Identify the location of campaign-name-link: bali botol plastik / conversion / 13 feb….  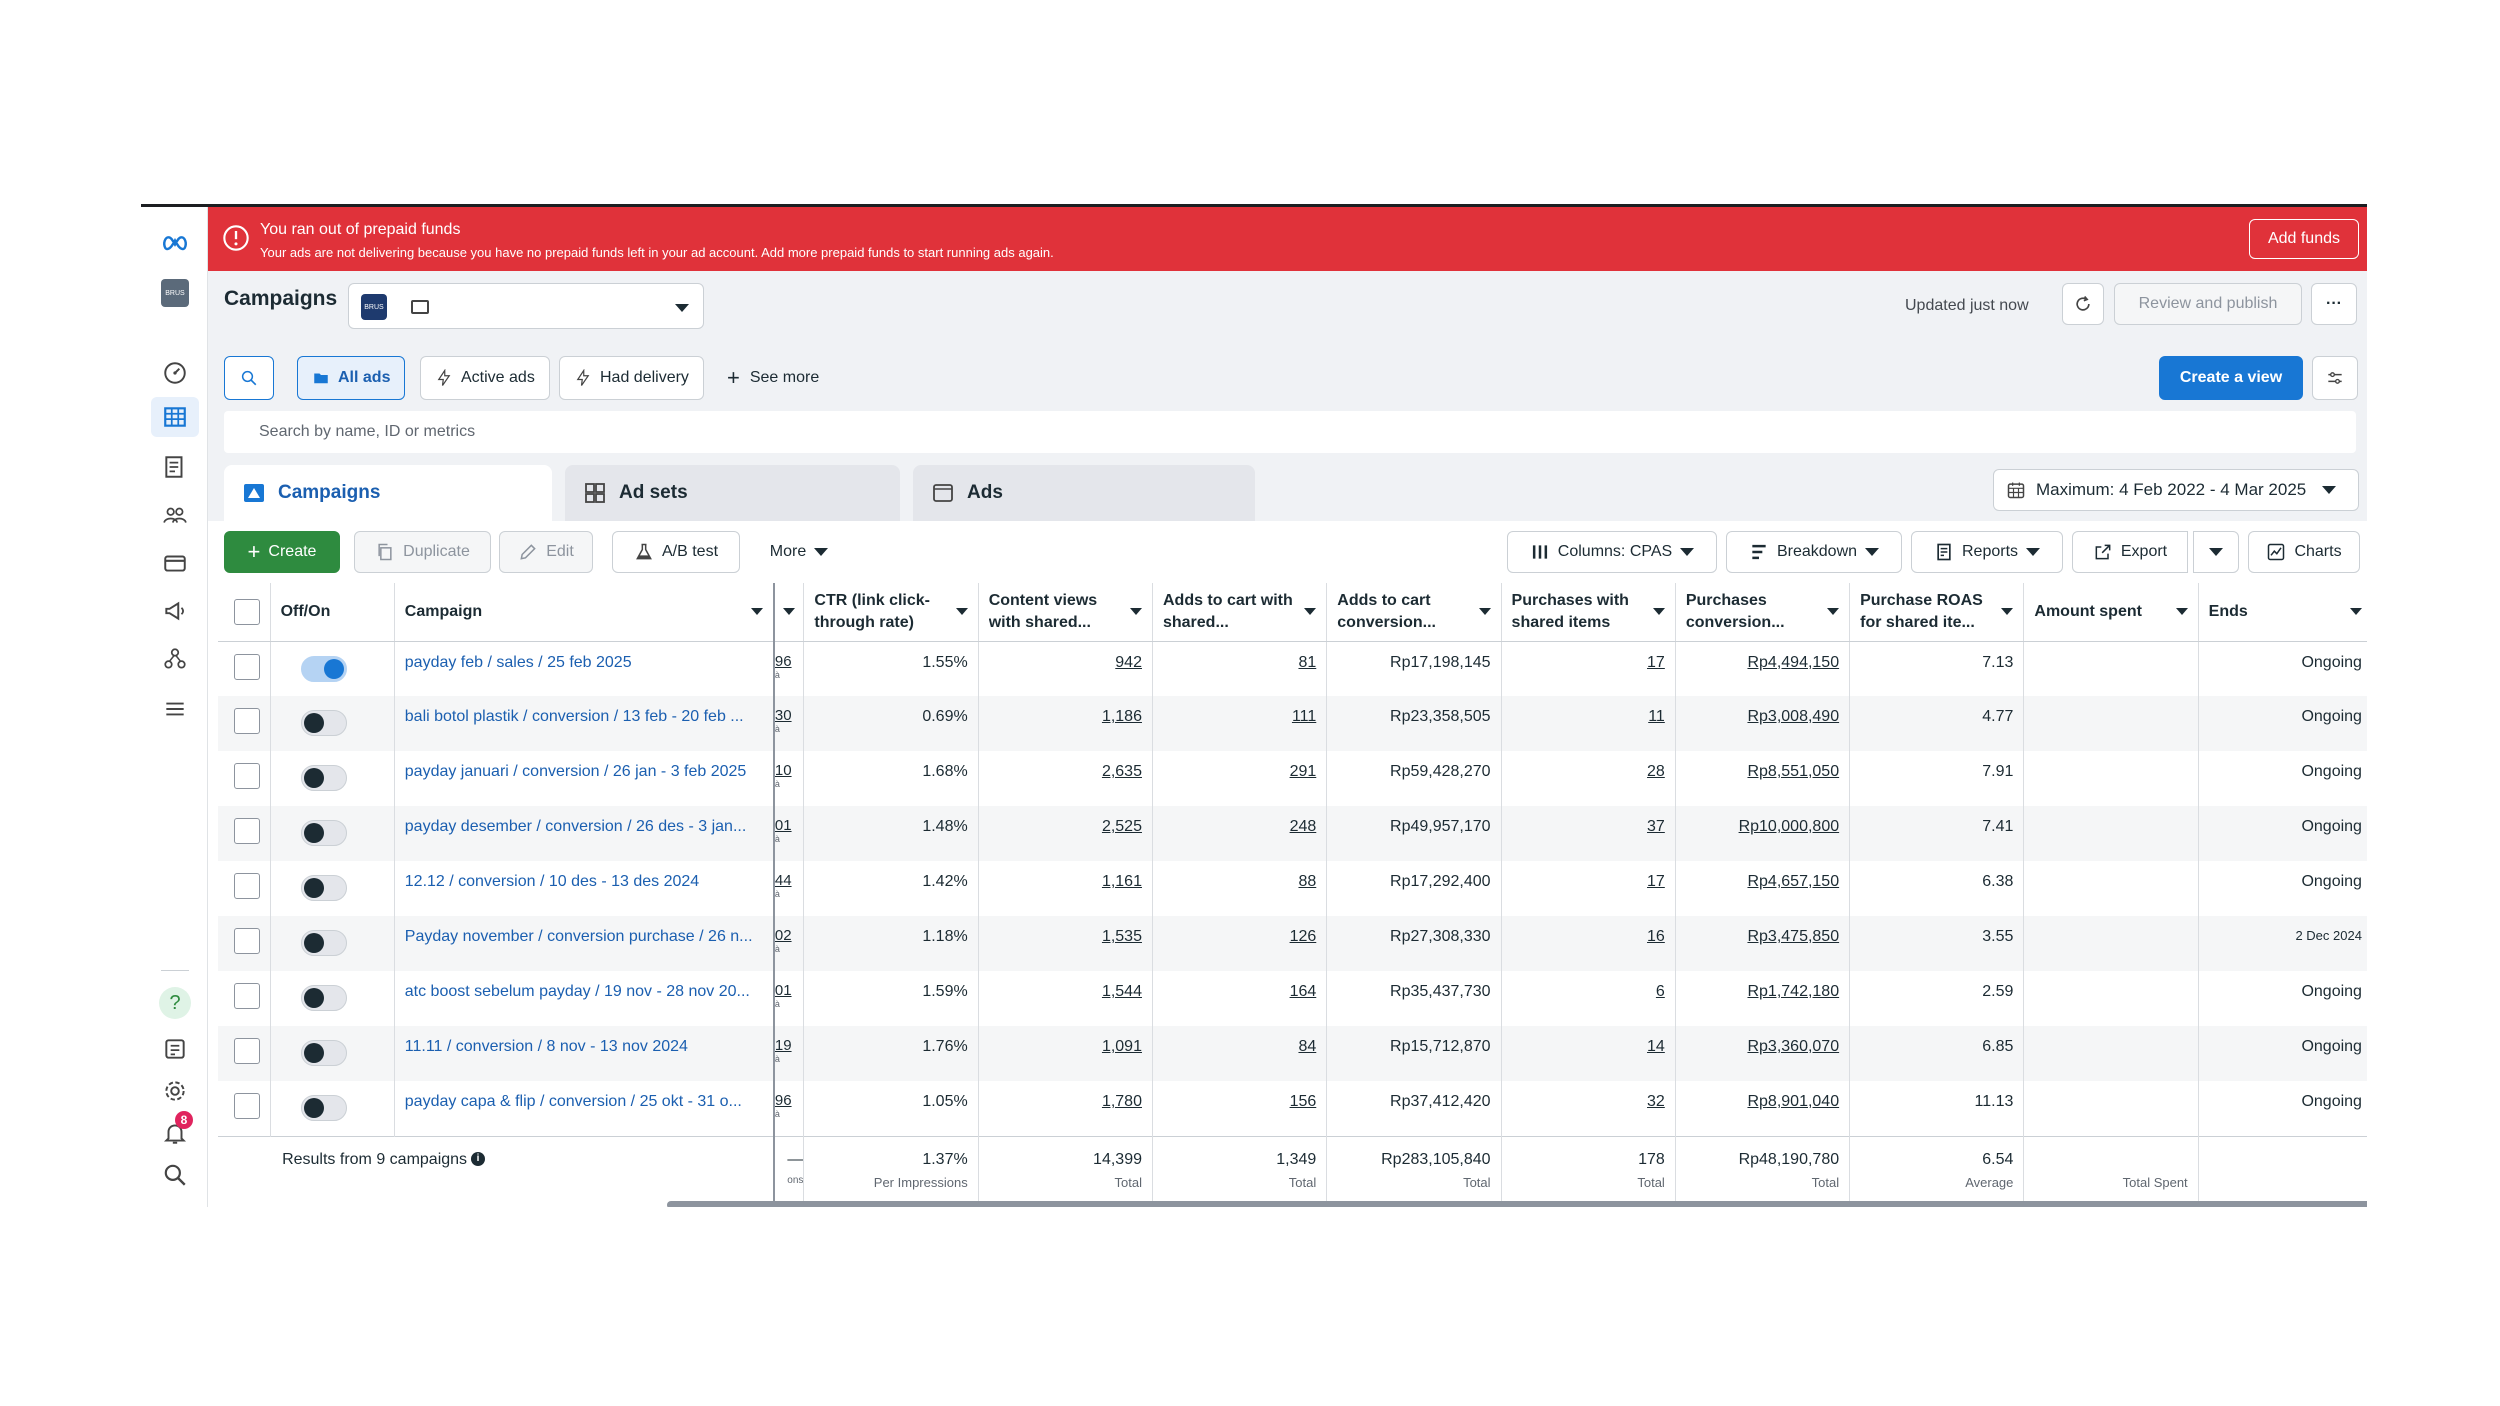
(584, 723).